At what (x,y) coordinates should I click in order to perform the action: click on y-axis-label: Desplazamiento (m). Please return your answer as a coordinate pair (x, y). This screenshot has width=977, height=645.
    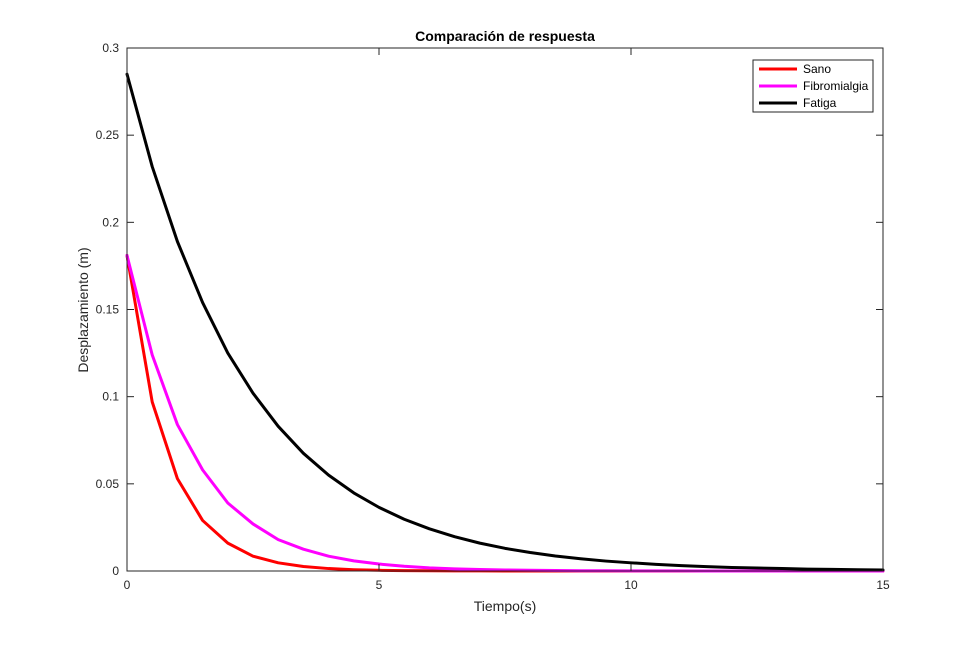
    Looking at the image, I should click on (83, 309).